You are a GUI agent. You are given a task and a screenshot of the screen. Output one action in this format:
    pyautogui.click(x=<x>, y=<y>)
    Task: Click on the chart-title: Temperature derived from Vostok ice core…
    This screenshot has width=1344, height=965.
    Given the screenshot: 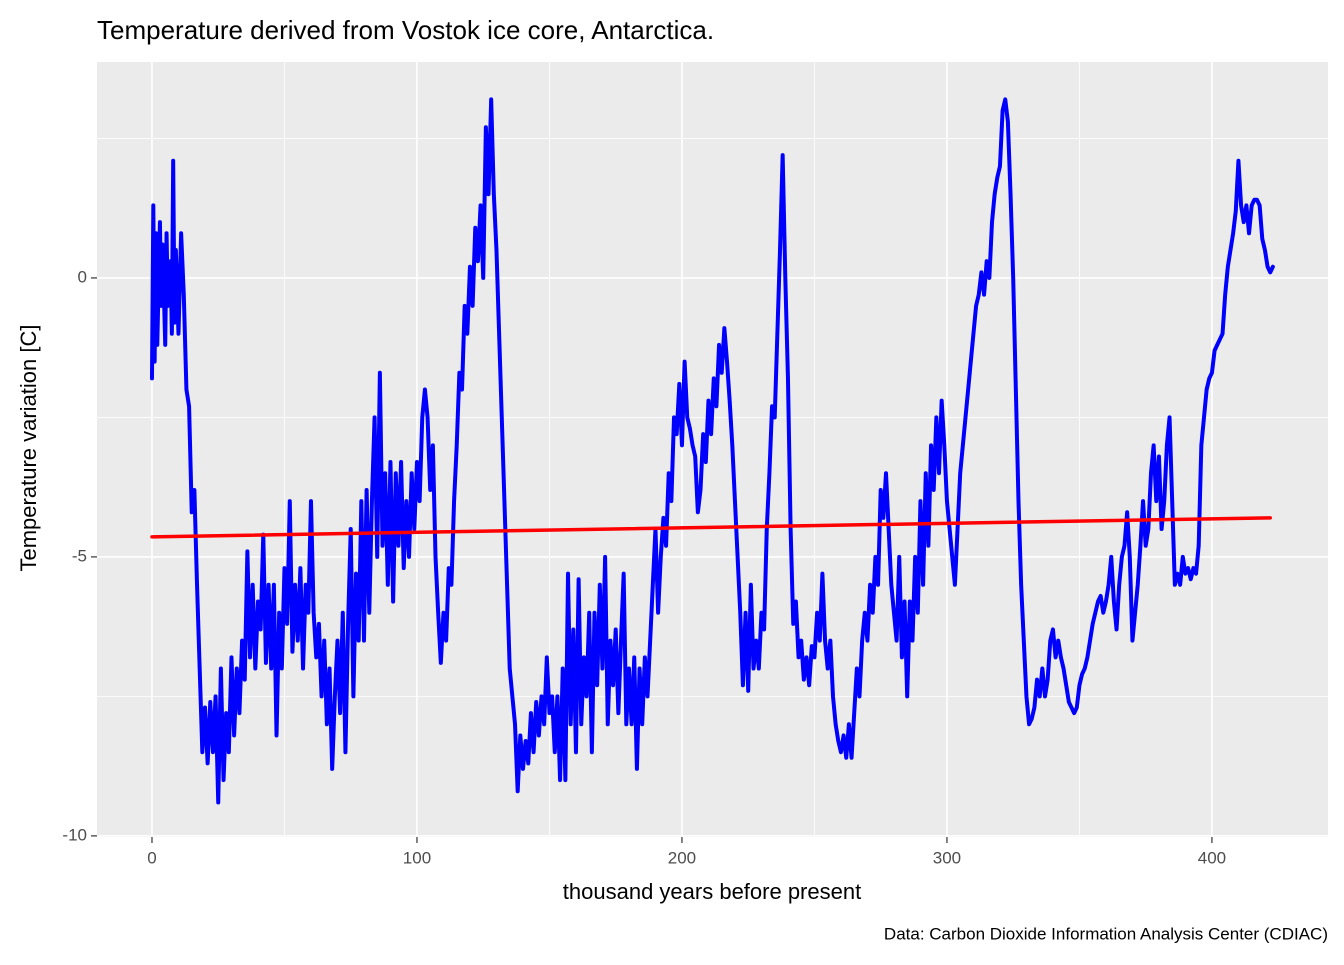 What is the action you would take?
    pyautogui.click(x=405, y=30)
    